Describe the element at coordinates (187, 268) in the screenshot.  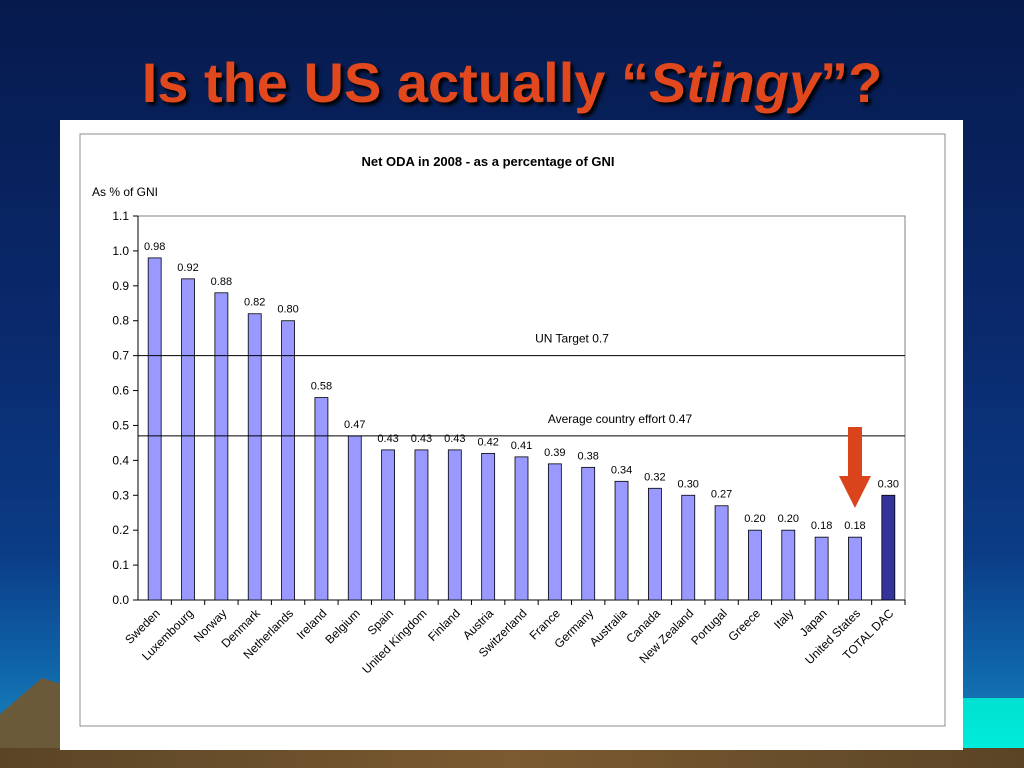
I see `bar-value-label: 0.92` at that location.